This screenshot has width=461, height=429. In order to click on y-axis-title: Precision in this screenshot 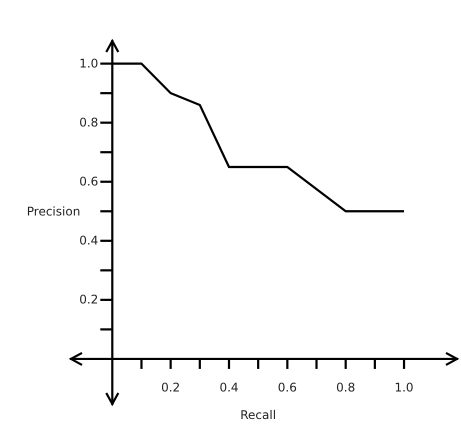, I will do `click(53, 211)`.